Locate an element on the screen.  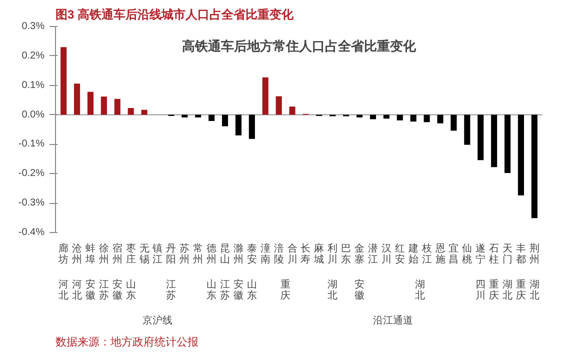
y-tick-label: 0.2% is located at coordinates (33, 56).